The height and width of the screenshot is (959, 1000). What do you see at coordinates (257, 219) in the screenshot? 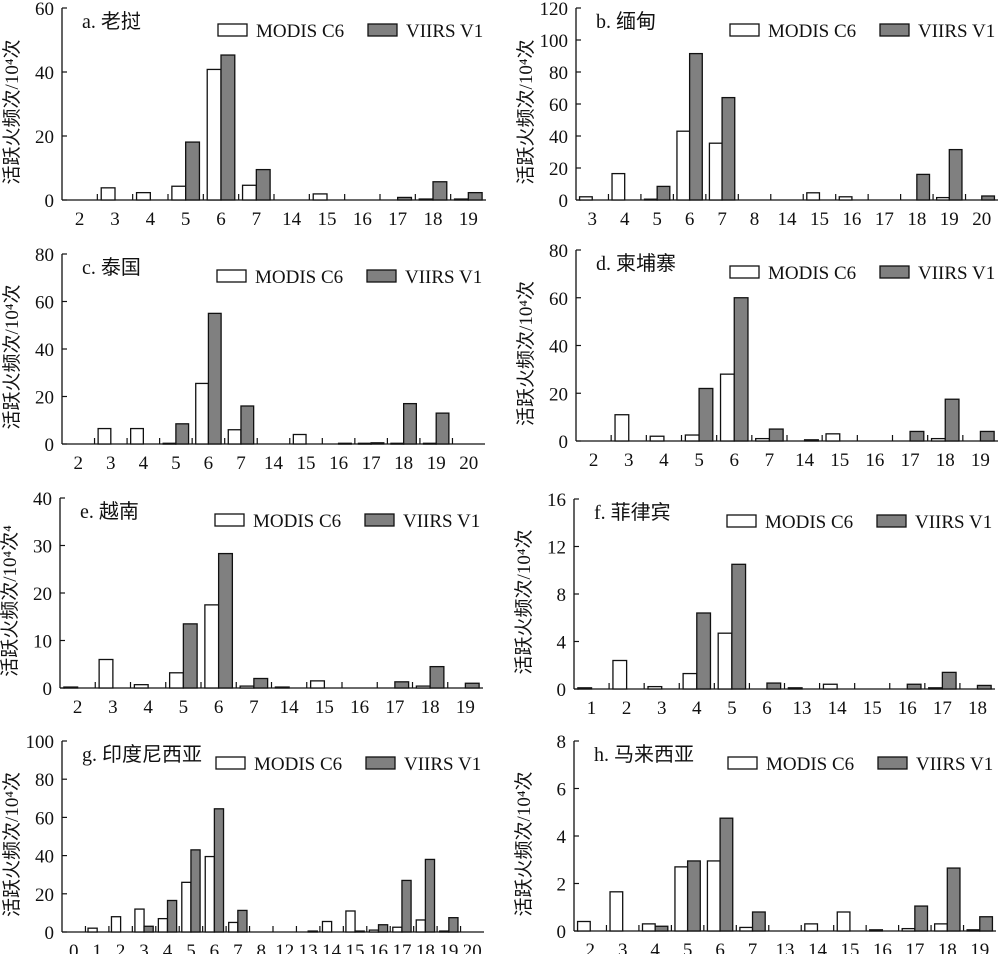
I see `x-tick-label: 7` at bounding box center [257, 219].